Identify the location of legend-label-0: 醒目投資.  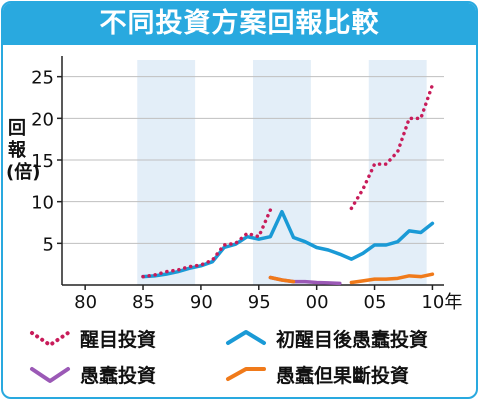
(118, 339).